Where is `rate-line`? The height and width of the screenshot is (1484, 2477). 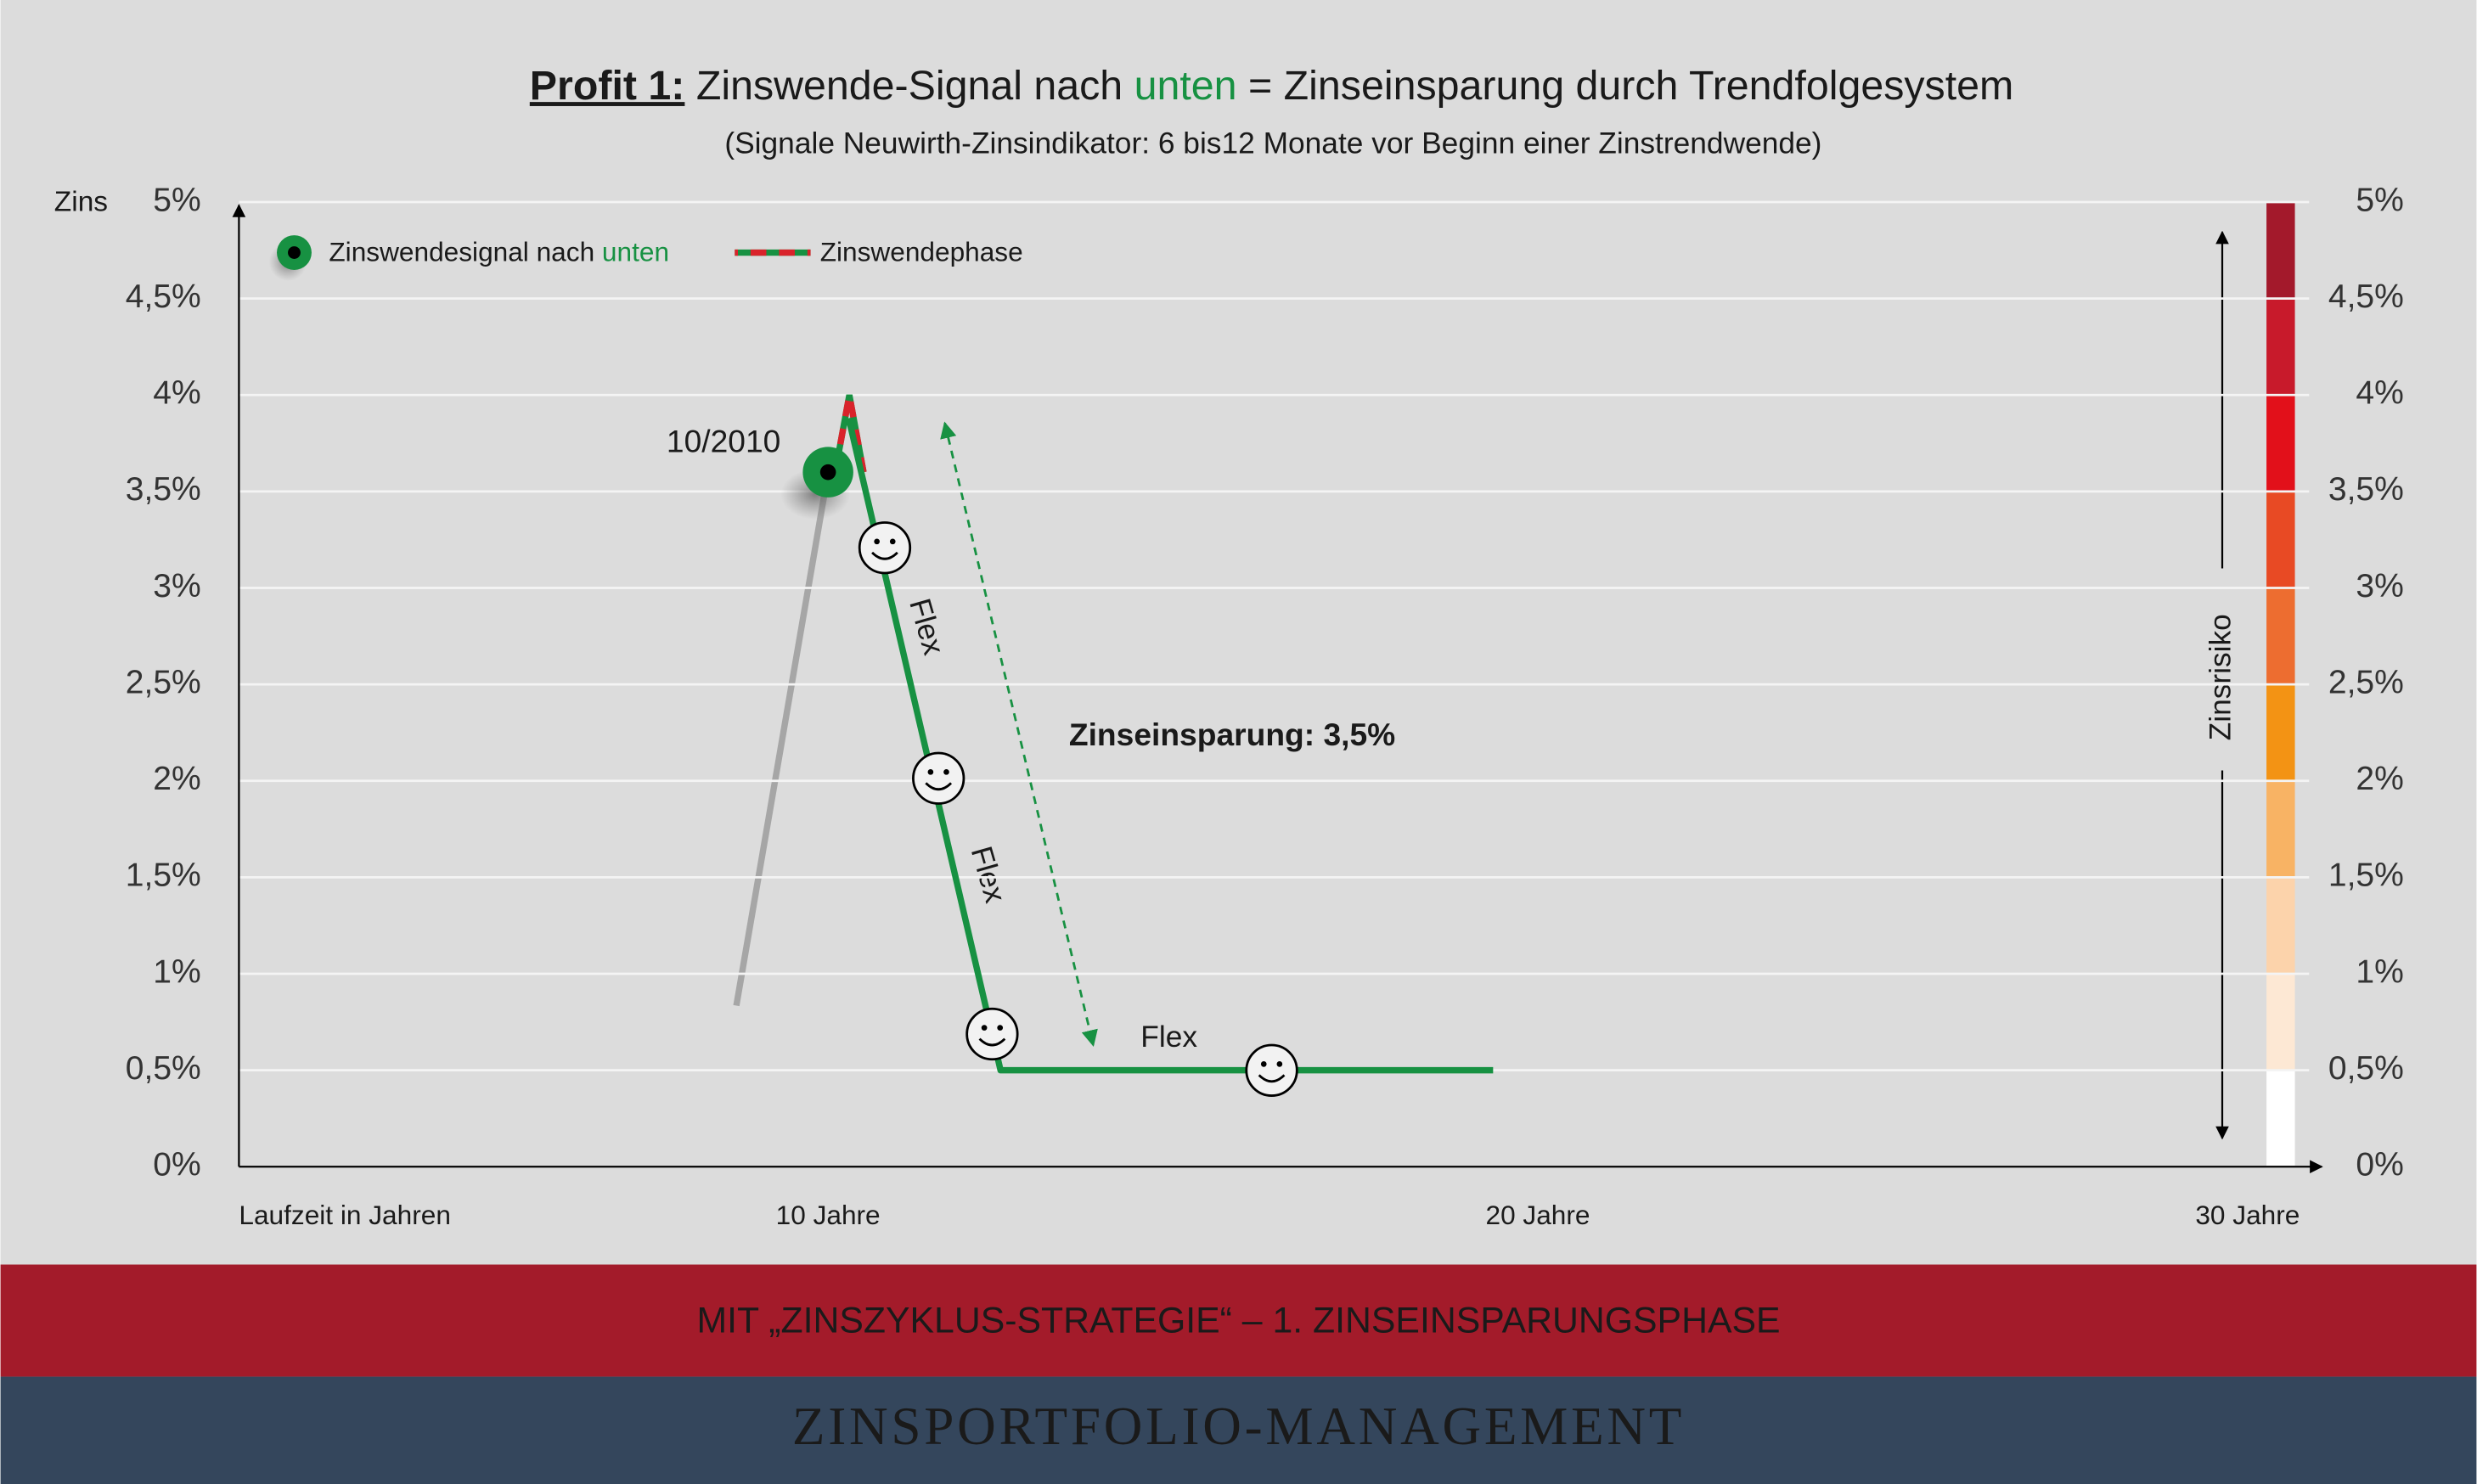 rate-line is located at coordinates (1169, 745).